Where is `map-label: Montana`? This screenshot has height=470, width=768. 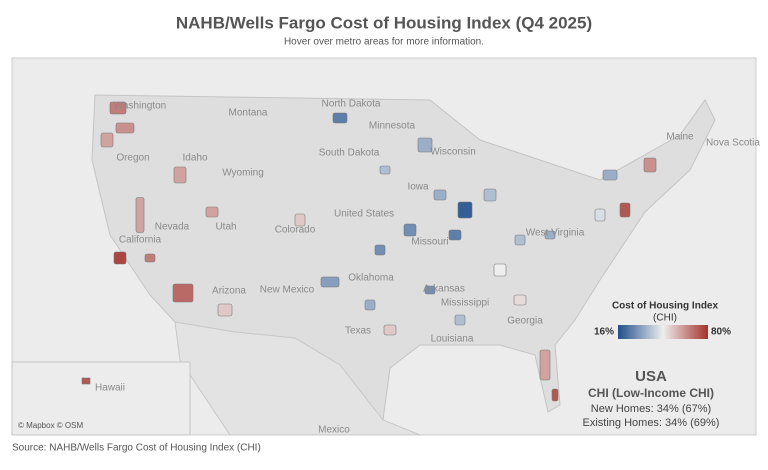
map-label: Montana is located at coordinates (248, 113).